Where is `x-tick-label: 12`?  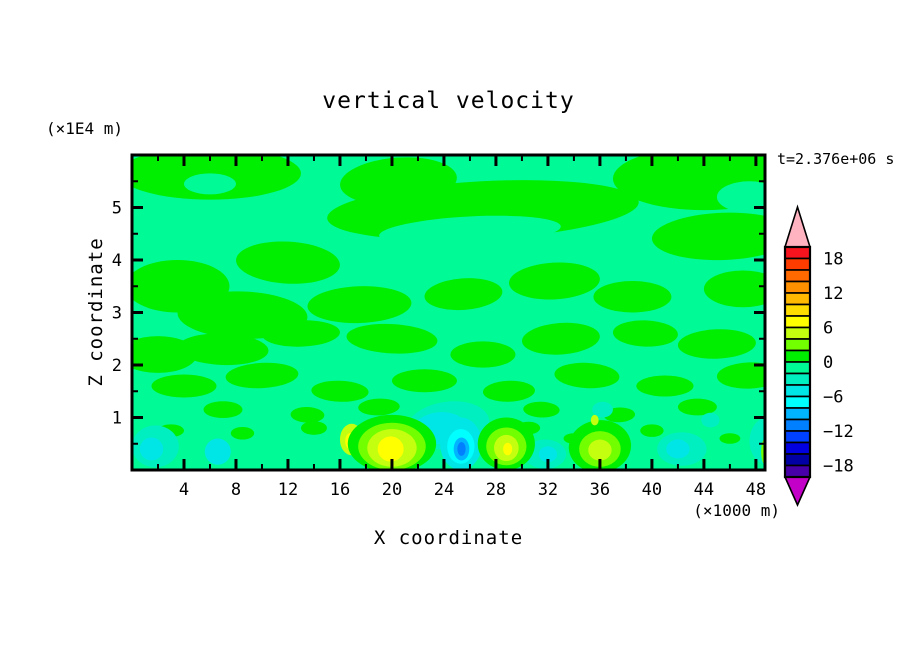 x-tick-label: 12 is located at coordinates (288, 490).